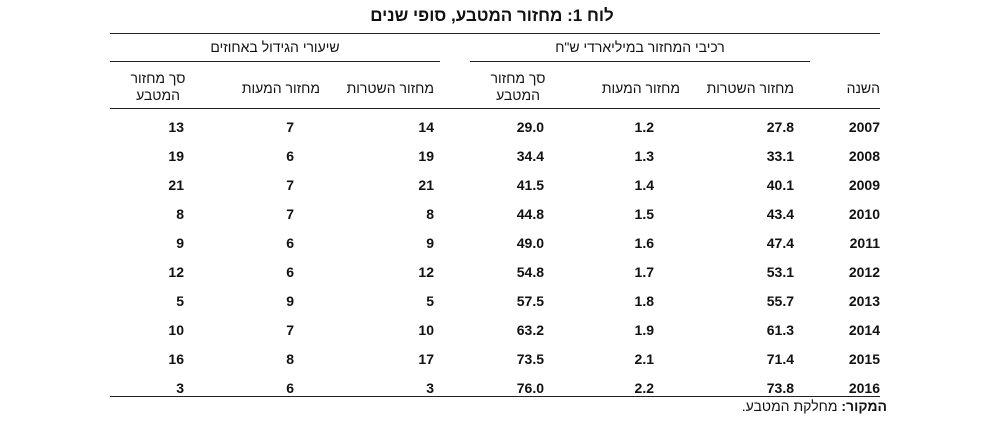 The width and height of the screenshot is (984, 433). What do you see at coordinates (158, 78) in the screenshot?
I see `col-header-growth-total-line1: סך מחזור` at bounding box center [158, 78].